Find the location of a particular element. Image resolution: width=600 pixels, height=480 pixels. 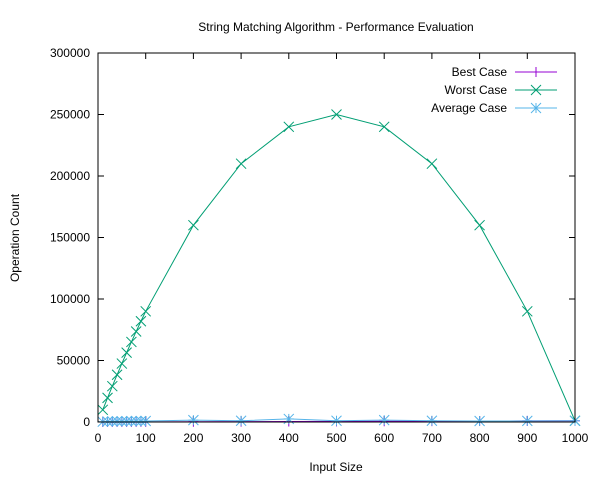

x-tick-label: 100 is located at coordinates (146, 438).